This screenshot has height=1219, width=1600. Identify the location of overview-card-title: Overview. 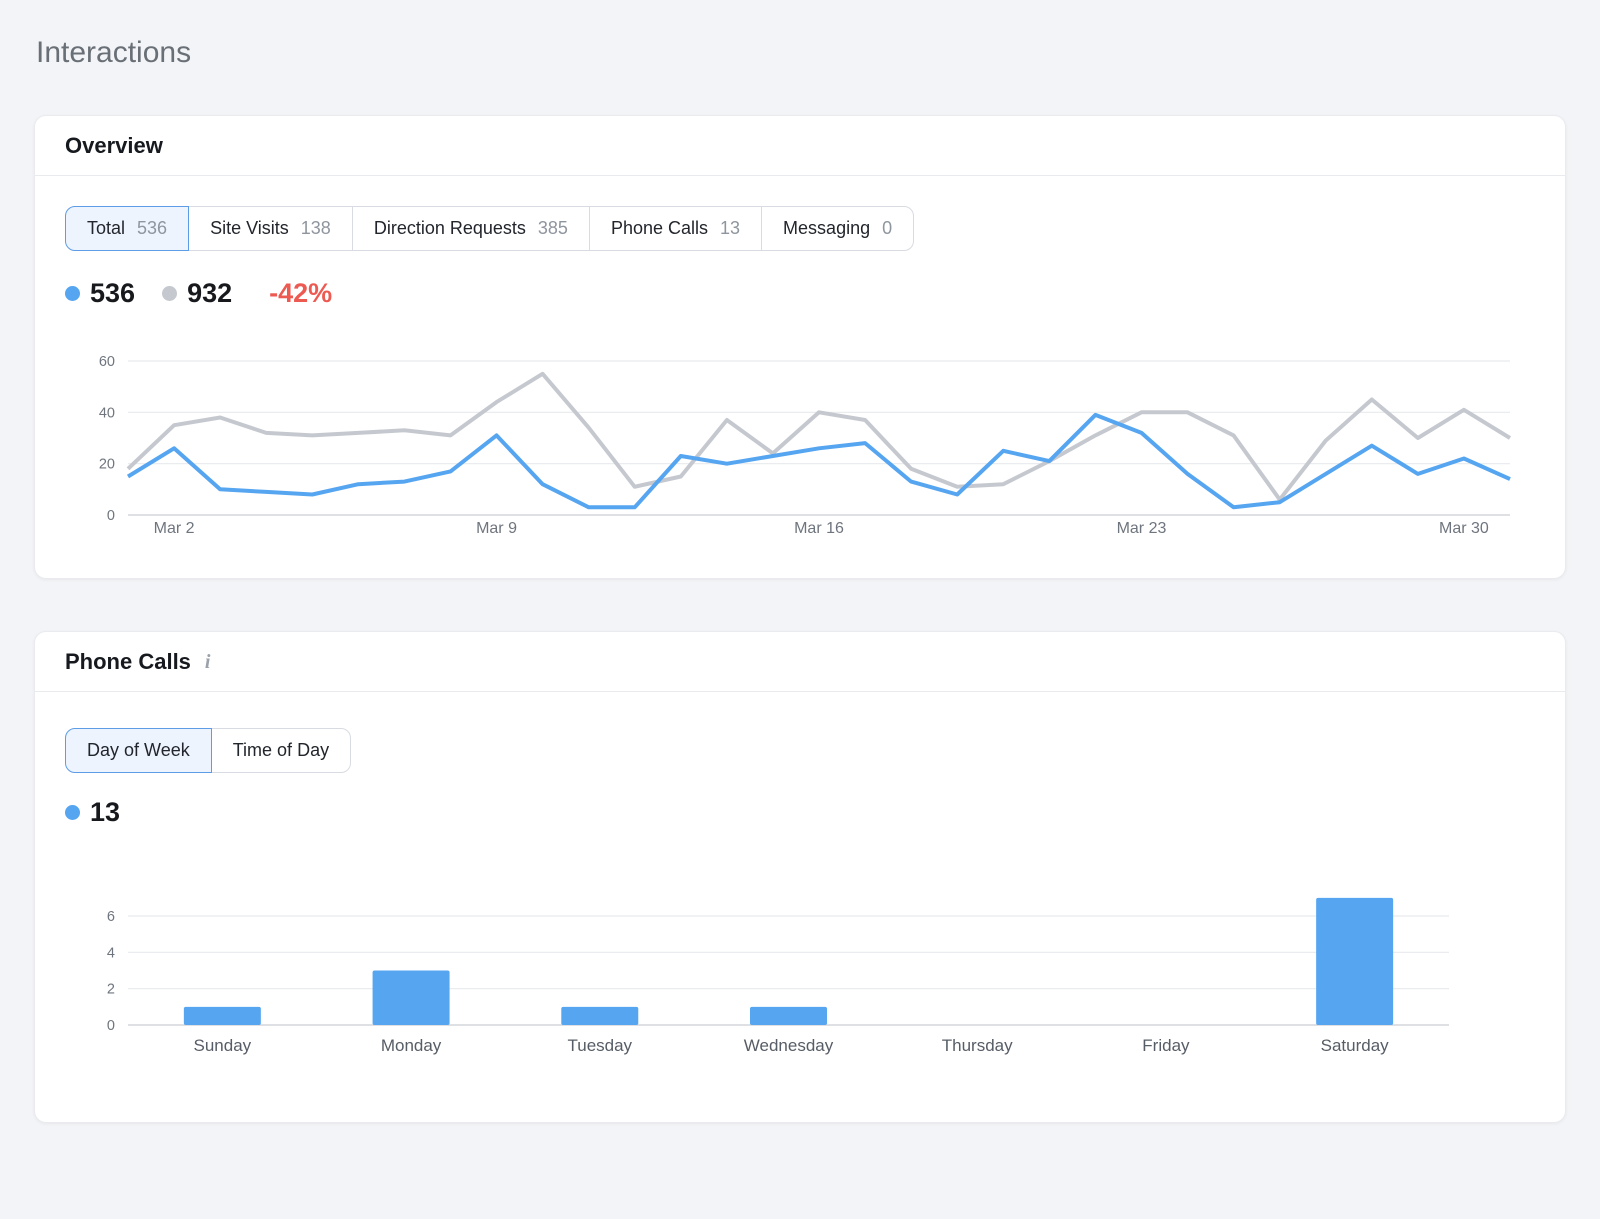
(114, 145).